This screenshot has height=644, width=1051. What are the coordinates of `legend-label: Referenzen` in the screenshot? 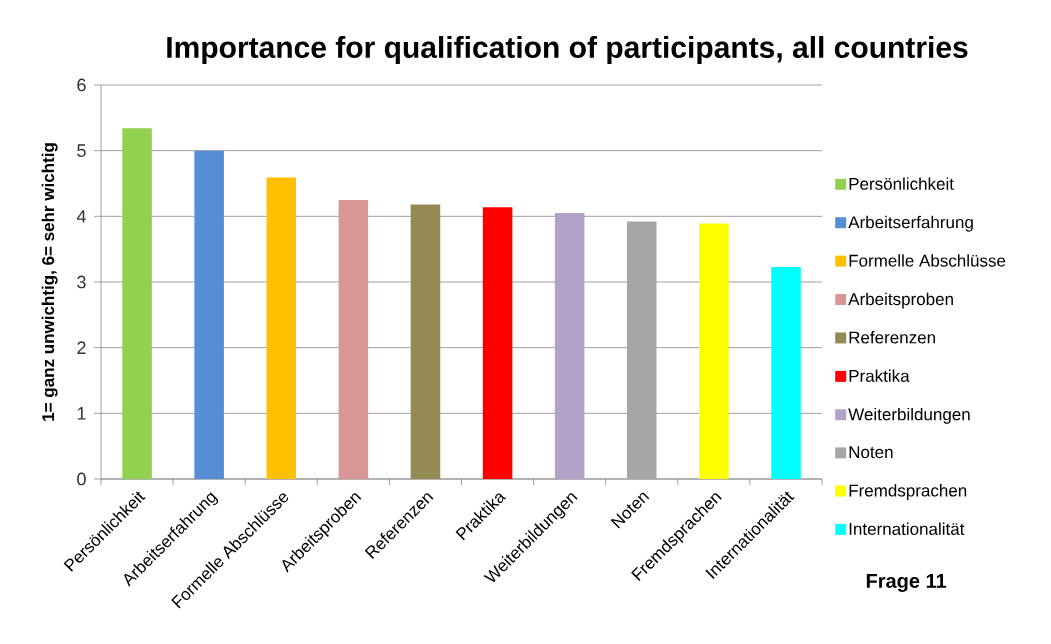 It's located at (892, 337).